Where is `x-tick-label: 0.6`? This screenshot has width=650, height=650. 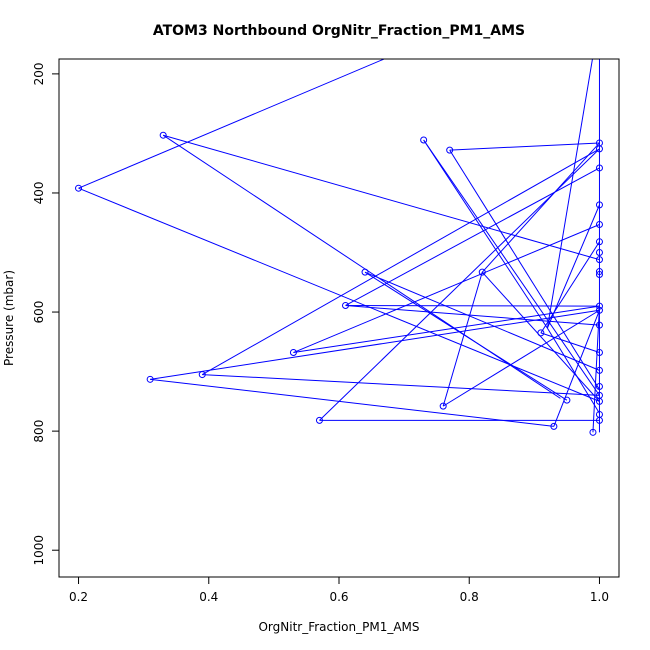
x-tick-label: 0.6 is located at coordinates (338, 597).